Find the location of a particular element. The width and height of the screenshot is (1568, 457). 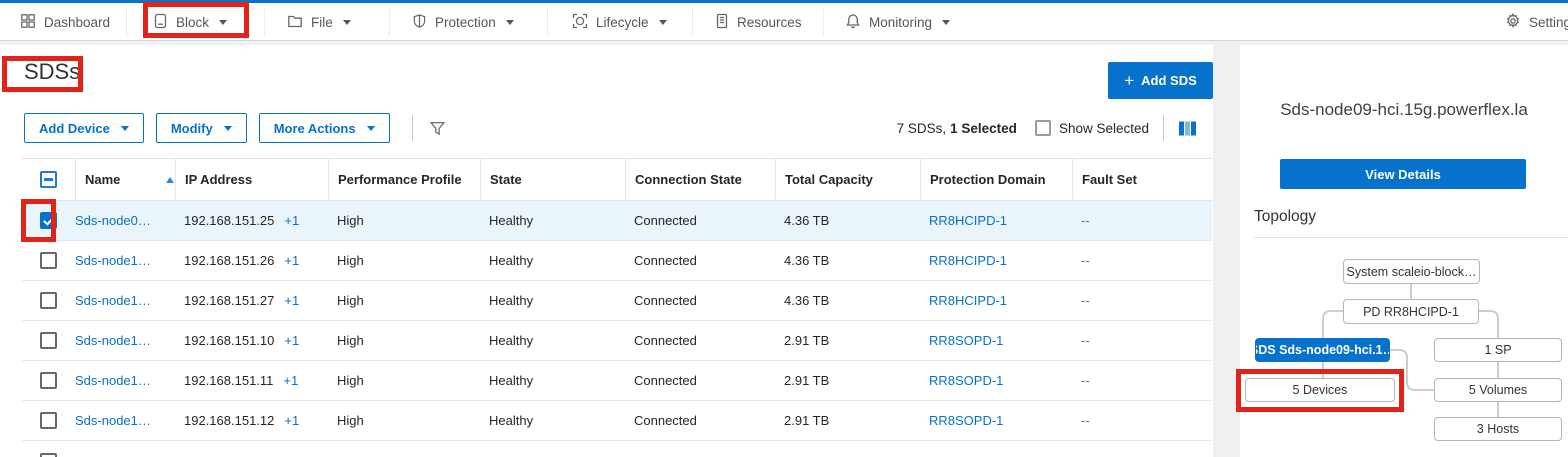

column-header-fault-set: Fault Set is located at coordinates (1142, 179).